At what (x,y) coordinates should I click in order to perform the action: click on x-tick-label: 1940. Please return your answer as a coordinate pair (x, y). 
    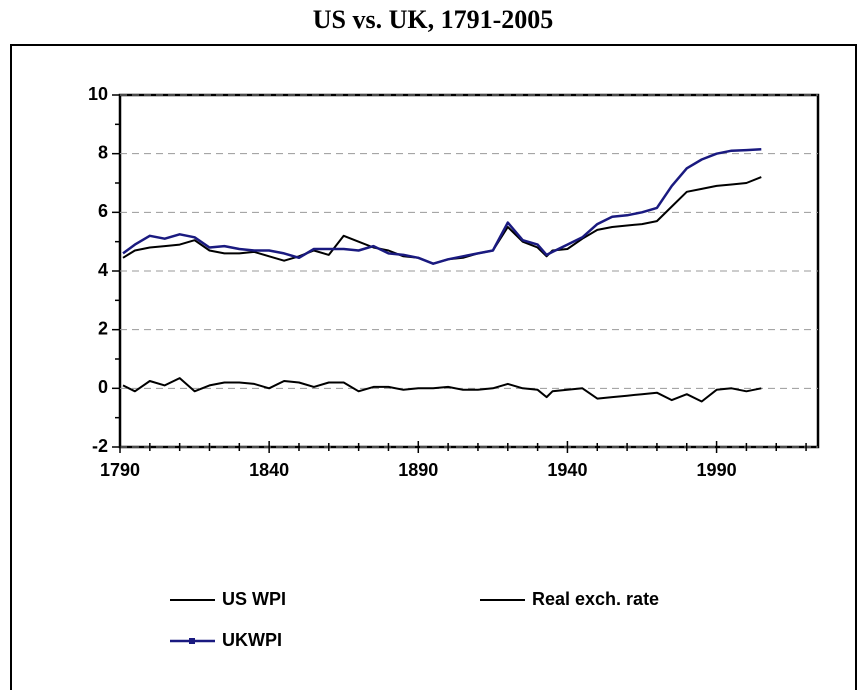
    Looking at the image, I should click on (567, 470).